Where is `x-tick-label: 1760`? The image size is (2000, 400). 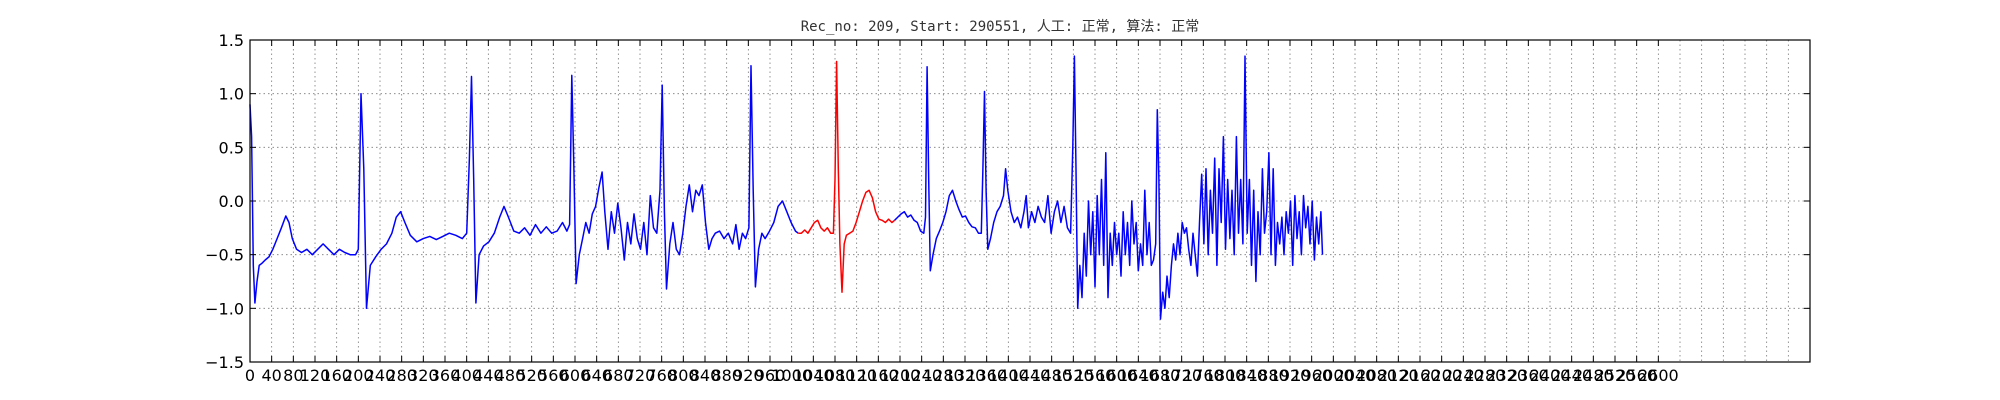
x-tick-label: 1760 is located at coordinates (1203, 375).